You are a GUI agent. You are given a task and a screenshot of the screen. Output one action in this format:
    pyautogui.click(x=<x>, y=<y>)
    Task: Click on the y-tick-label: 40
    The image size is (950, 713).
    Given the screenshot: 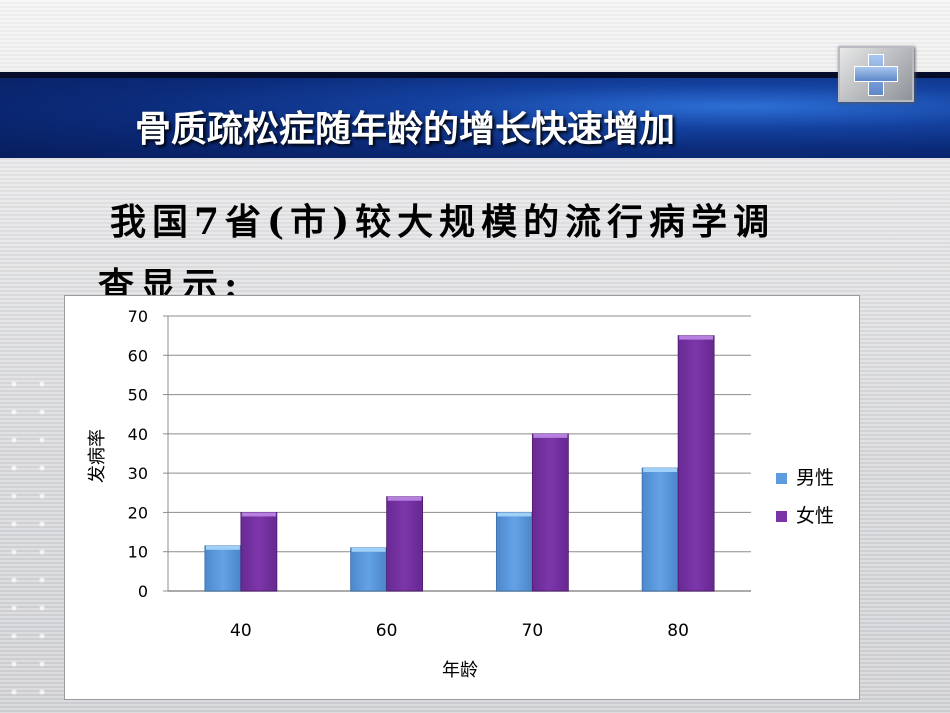 What is the action you would take?
    pyautogui.click(x=138, y=434)
    